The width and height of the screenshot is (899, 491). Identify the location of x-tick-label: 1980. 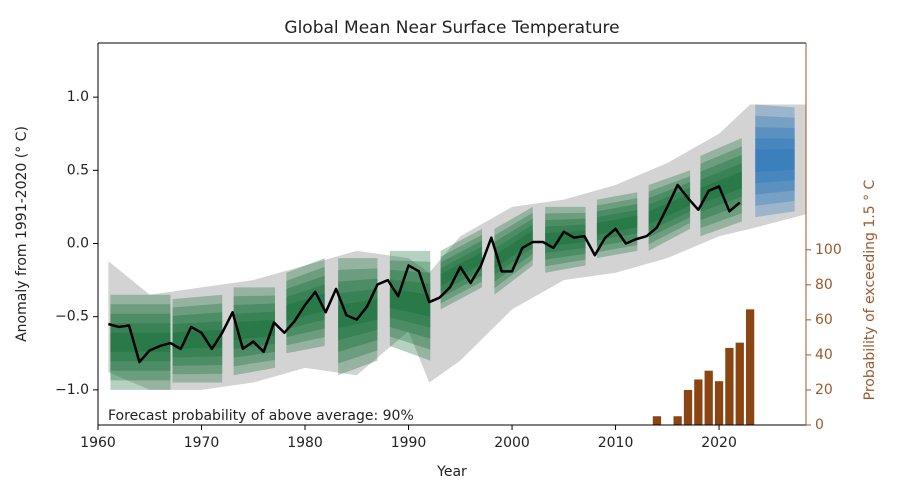
(305, 443).